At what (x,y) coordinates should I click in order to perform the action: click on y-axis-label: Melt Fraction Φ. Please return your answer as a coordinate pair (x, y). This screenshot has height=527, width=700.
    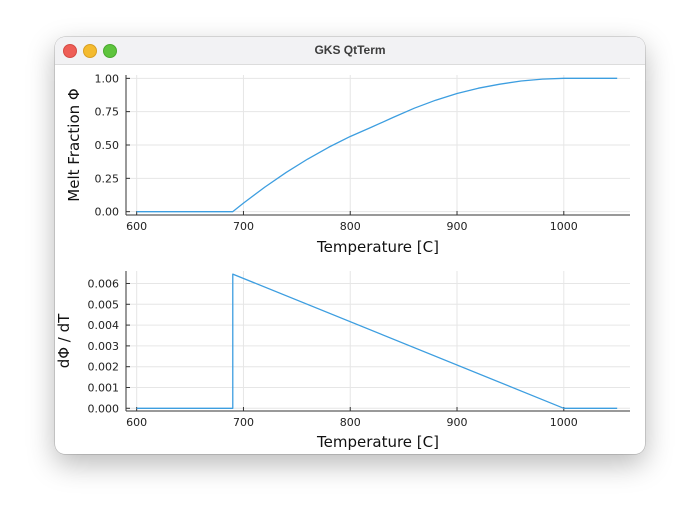
    Looking at the image, I should click on (74, 144).